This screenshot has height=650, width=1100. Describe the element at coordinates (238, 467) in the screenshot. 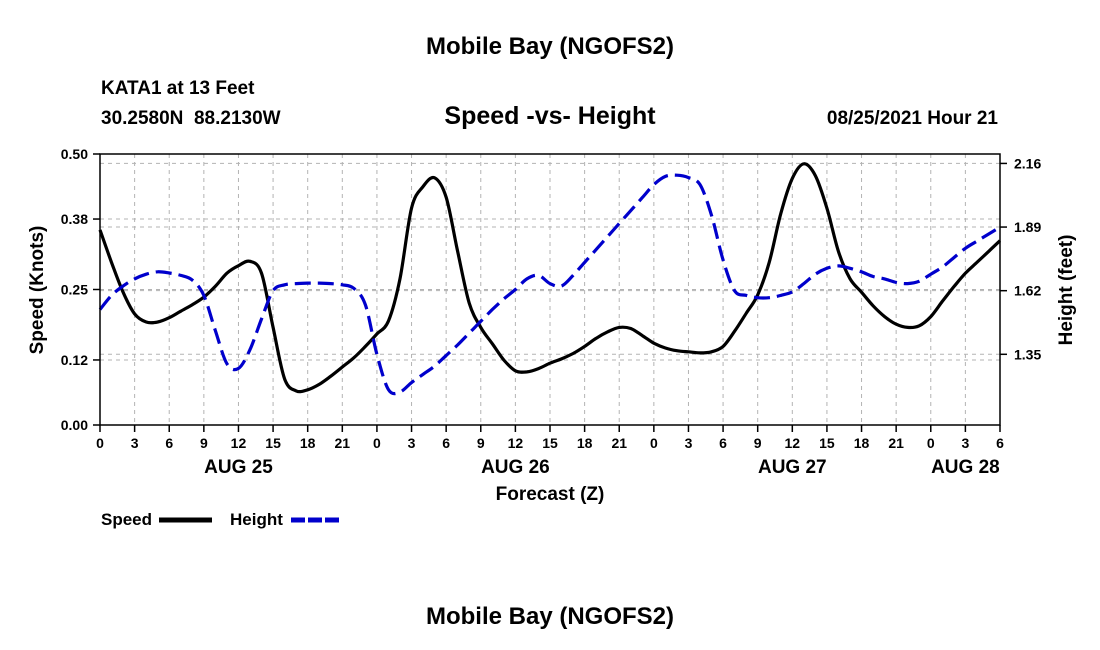

I see `date-label: AUG 25` at that location.